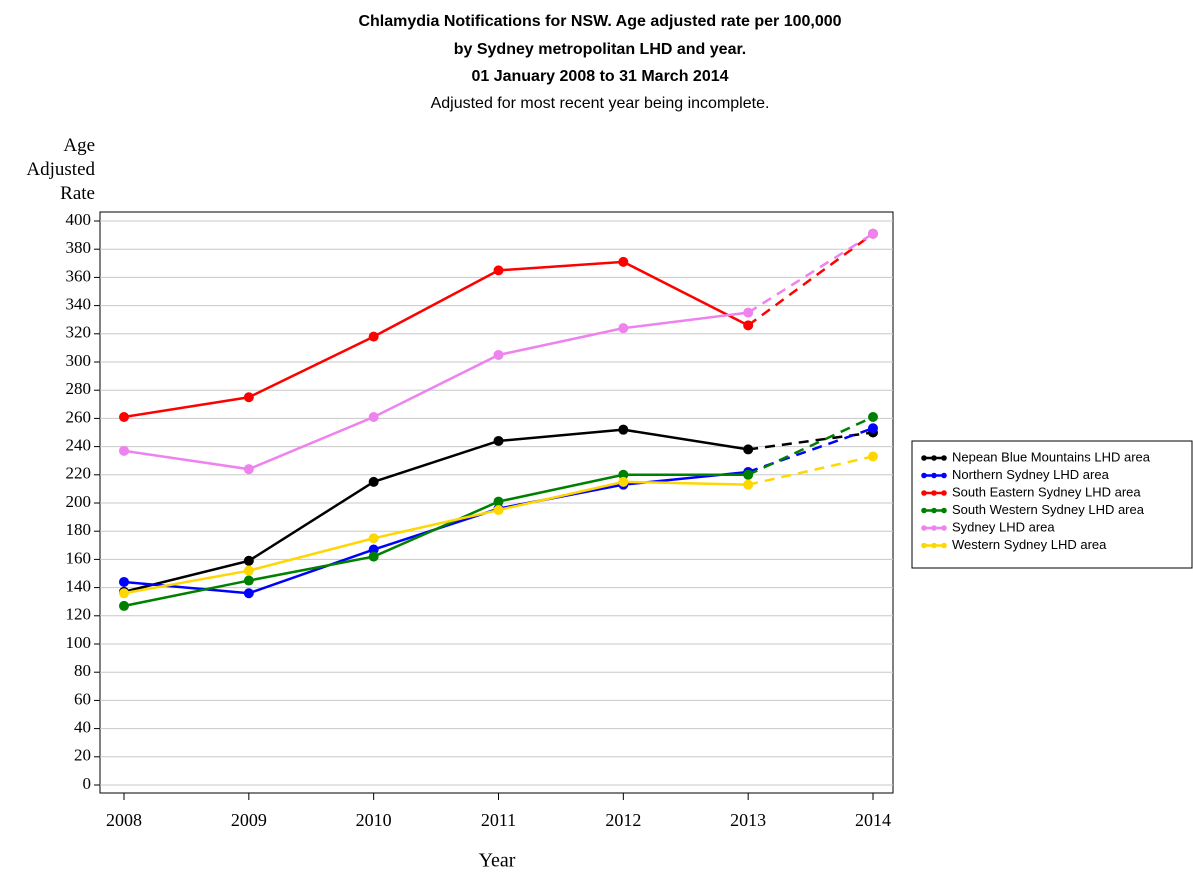  Describe the element at coordinates (497, 861) in the screenshot. I see `x-axis-label: Year` at that location.